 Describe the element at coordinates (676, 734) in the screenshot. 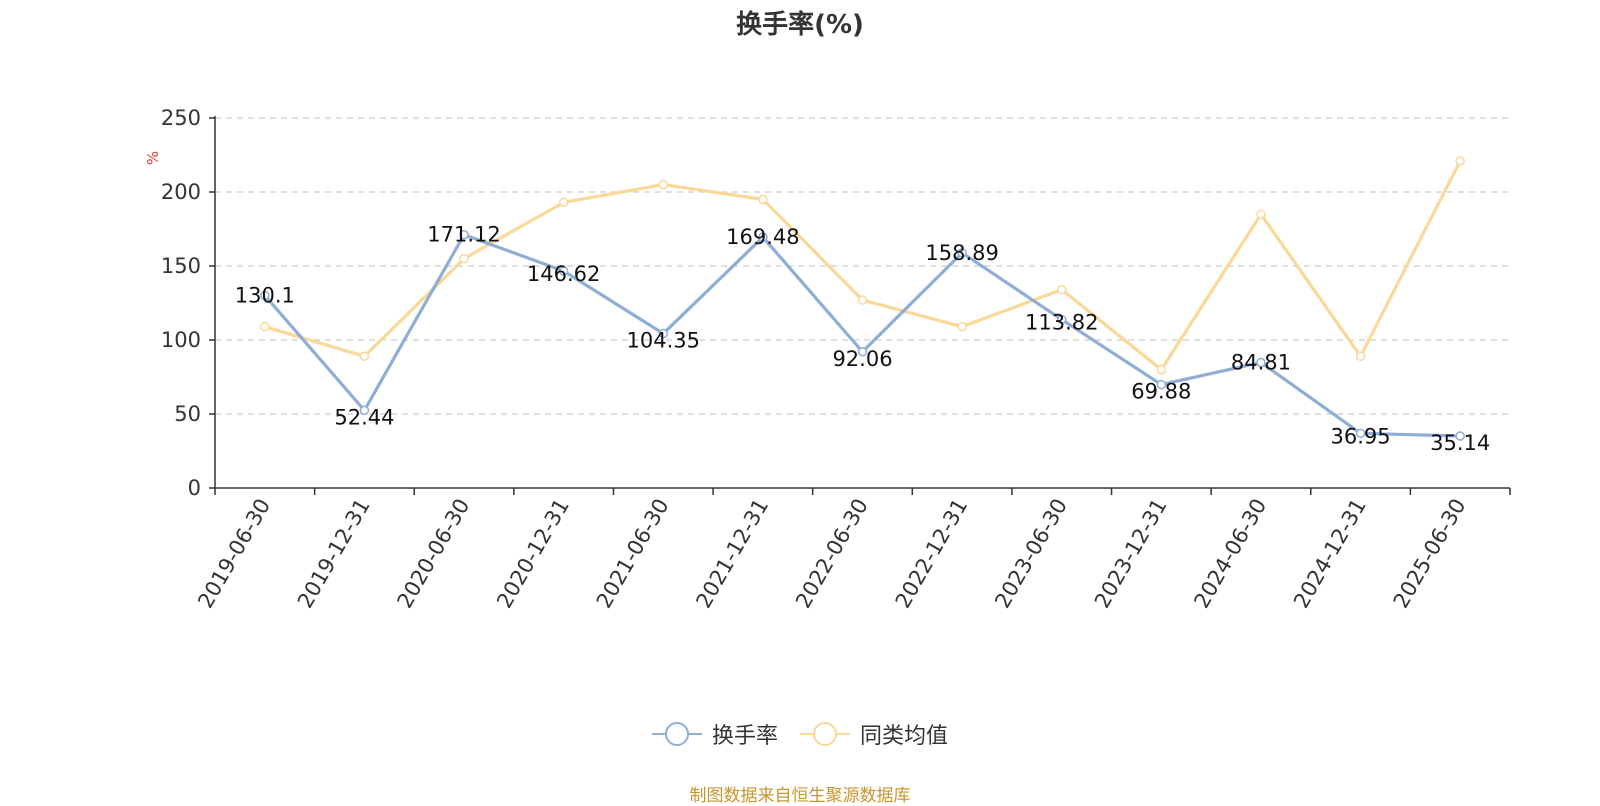

I see `legend-turnover-symbol-icon` at that location.